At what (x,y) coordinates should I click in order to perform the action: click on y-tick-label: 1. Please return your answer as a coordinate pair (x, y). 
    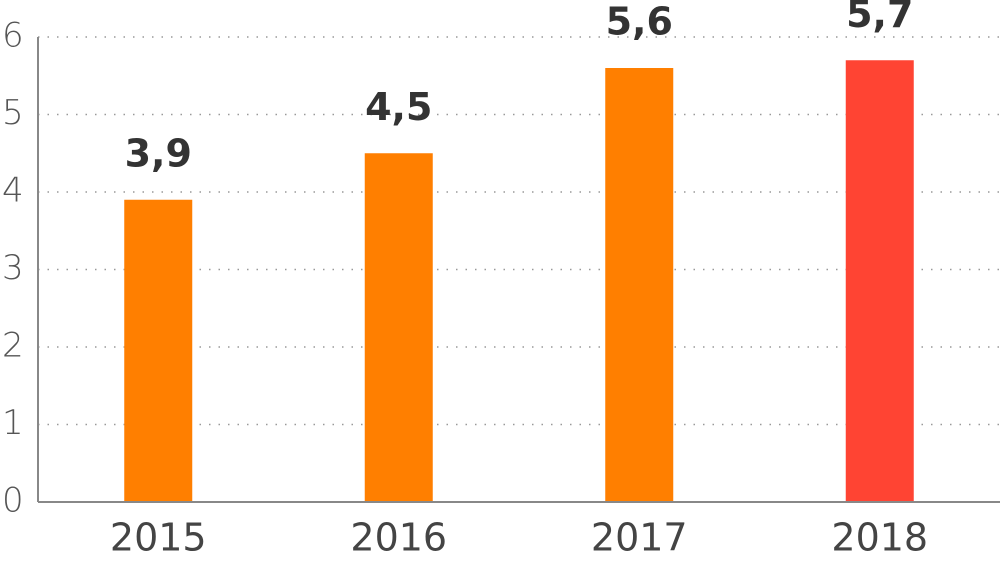
    Looking at the image, I should click on (13, 423).